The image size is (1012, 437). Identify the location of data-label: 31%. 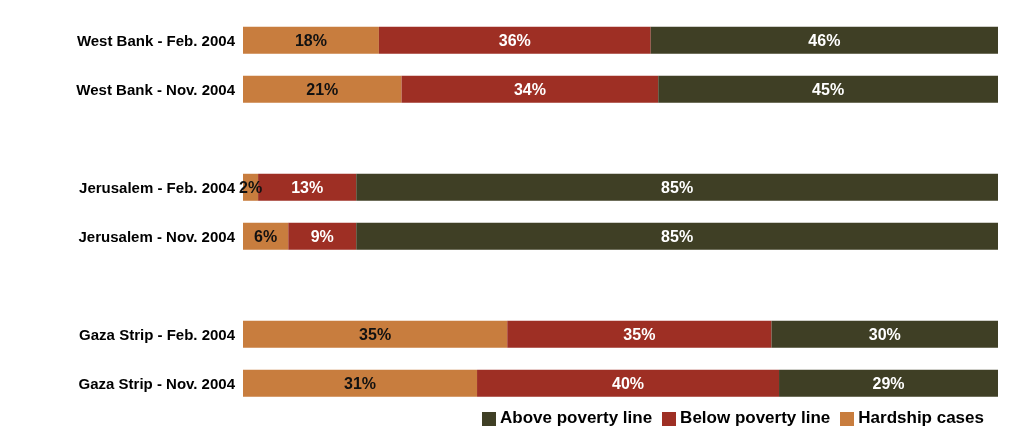
(360, 383).